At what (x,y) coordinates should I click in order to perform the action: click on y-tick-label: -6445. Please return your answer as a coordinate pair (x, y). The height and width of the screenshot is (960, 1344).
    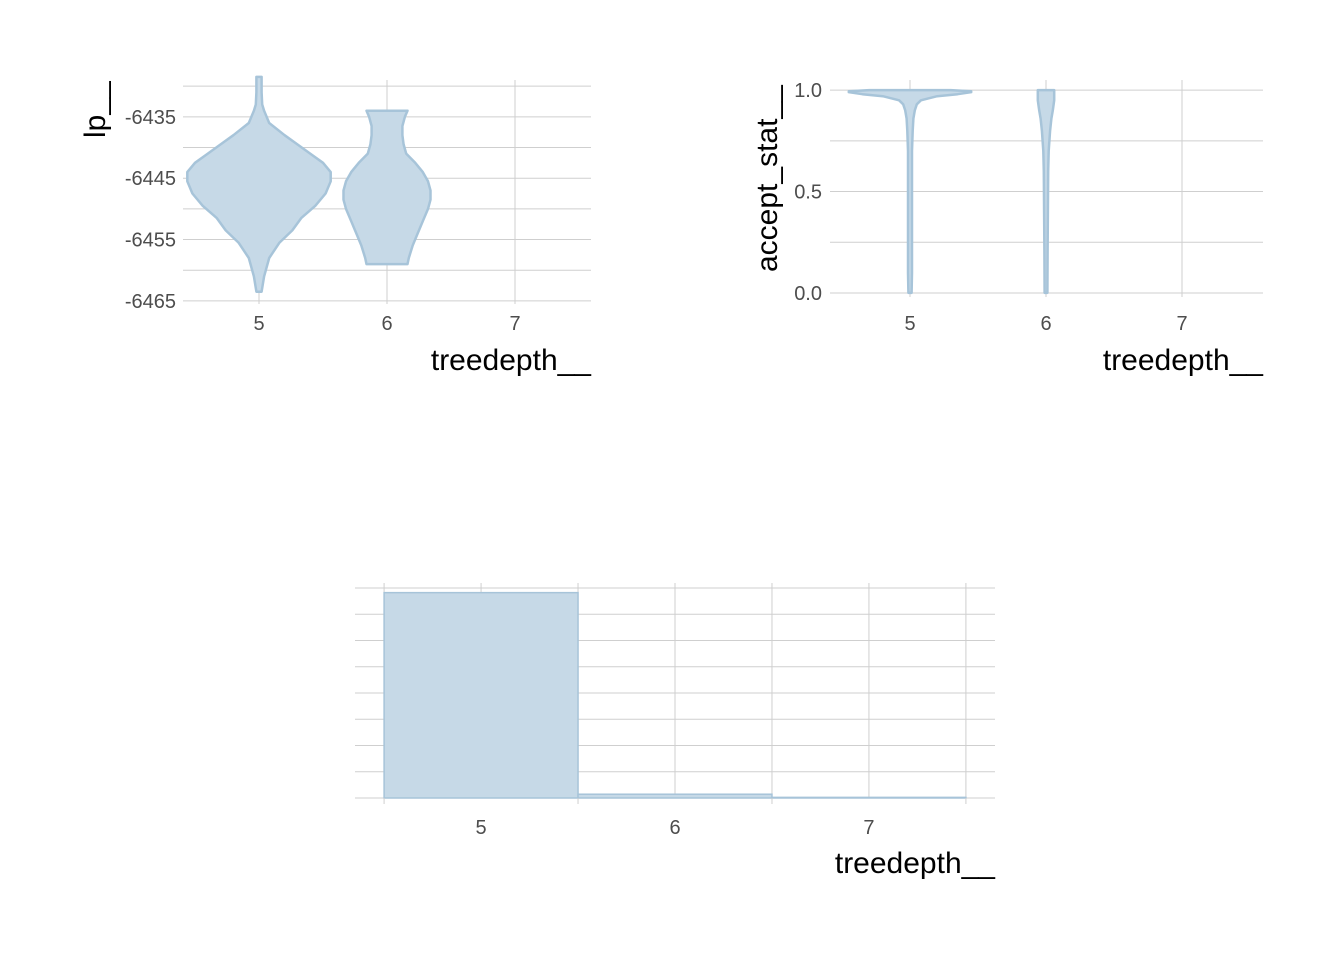
    Looking at the image, I should click on (150, 179).